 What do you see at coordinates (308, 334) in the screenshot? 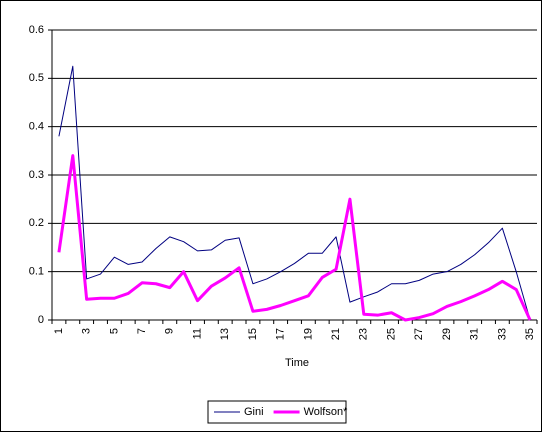
I see `x-tick-label: 19` at bounding box center [308, 334].